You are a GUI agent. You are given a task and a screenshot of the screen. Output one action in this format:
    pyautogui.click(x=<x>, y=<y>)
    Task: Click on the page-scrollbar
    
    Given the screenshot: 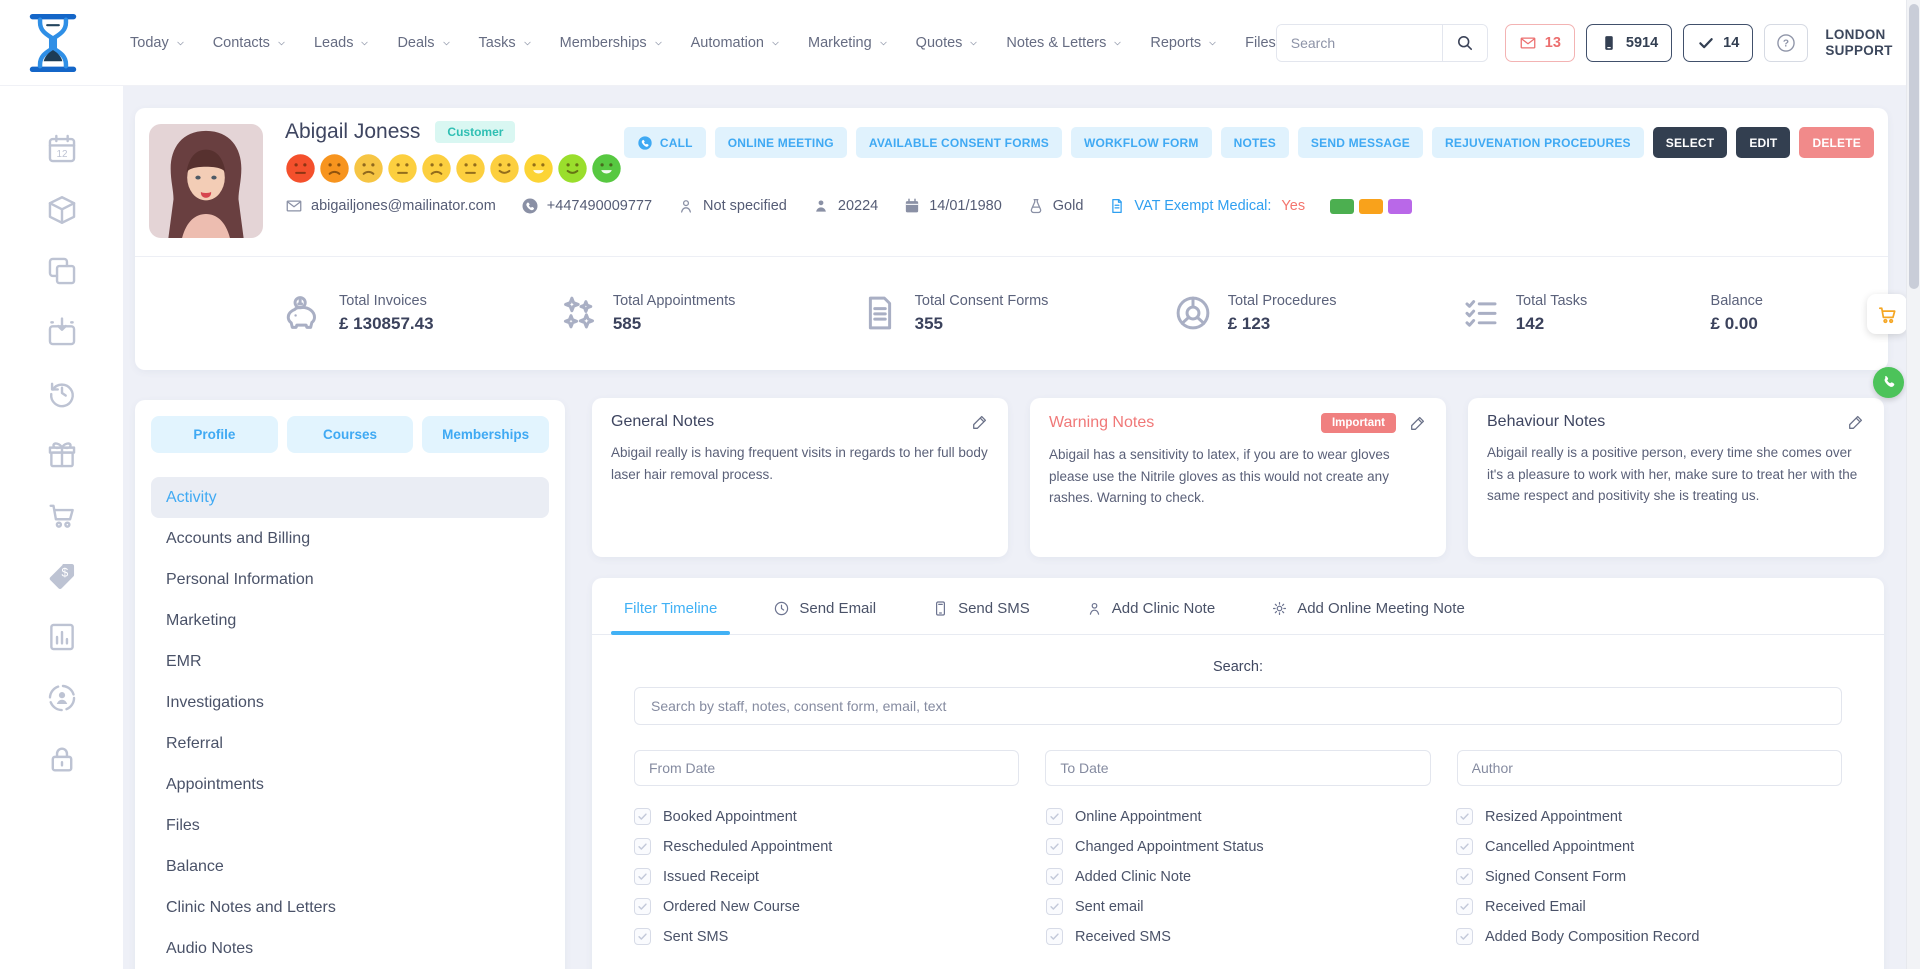 What is the action you would take?
    pyautogui.click(x=1913, y=484)
    